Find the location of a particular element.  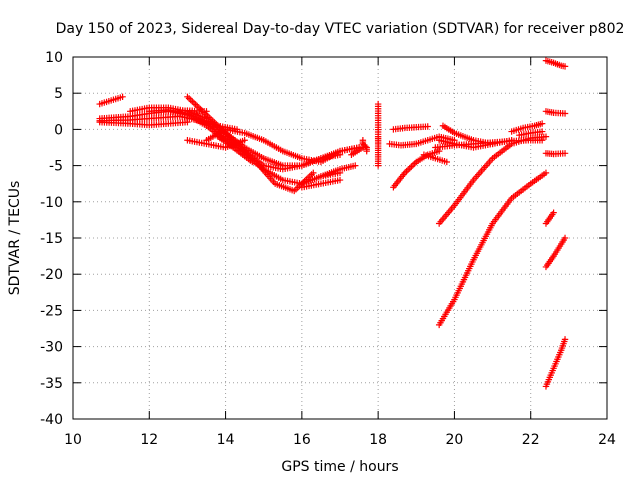

x-tick-labels: 10 12 14 16 18 20 22 24 is located at coordinates (340, 440).